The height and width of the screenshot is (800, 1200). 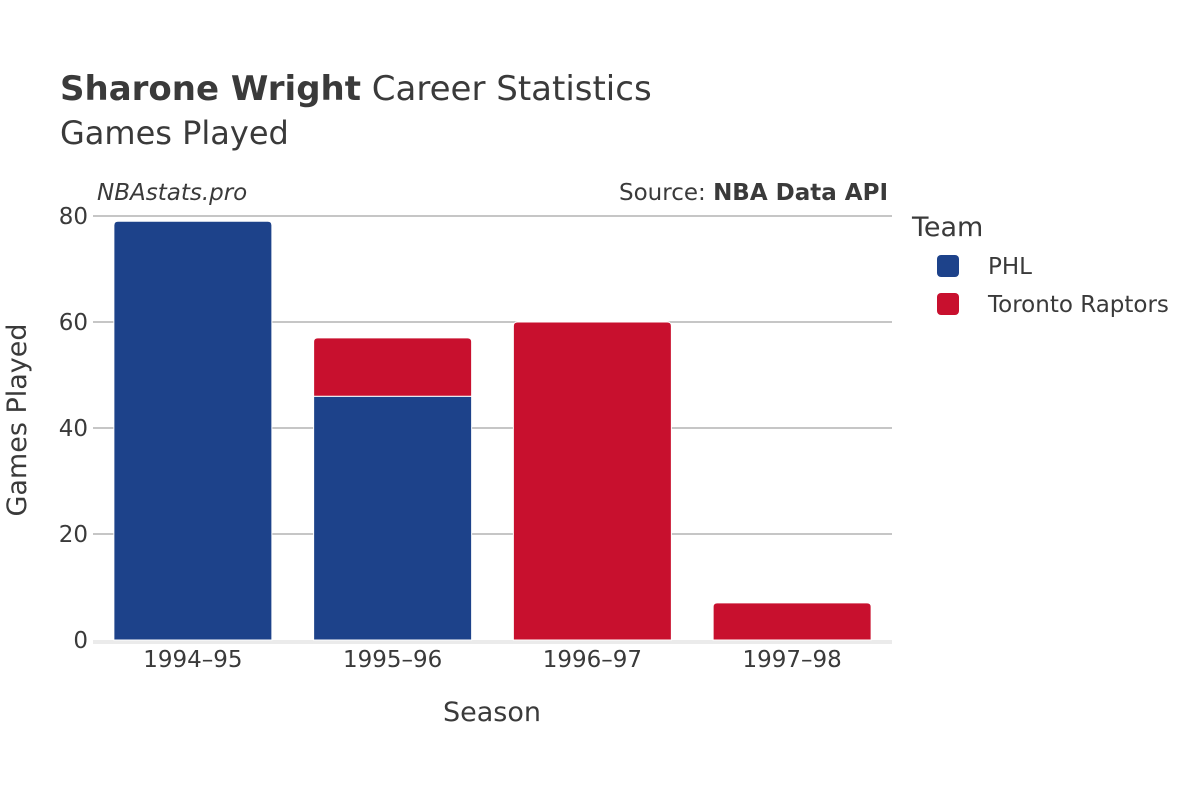 I want to click on chart-title-rest: Career Statistics, so click(x=506, y=89).